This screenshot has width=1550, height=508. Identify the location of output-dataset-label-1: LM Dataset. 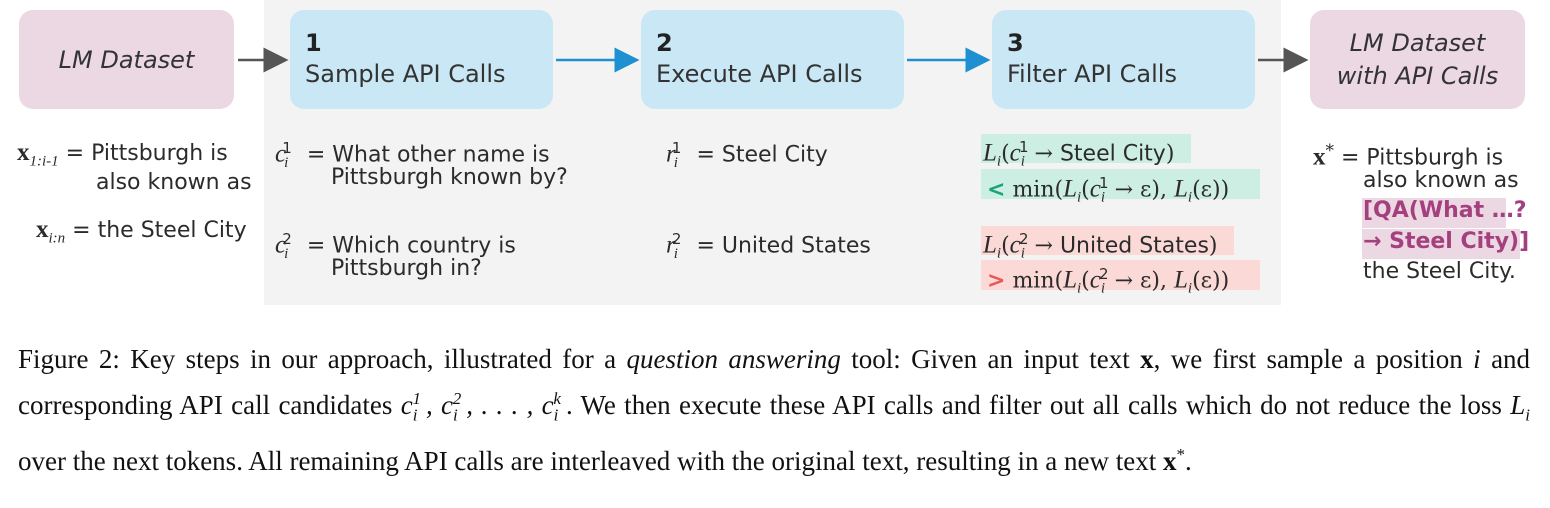
(1417, 42).